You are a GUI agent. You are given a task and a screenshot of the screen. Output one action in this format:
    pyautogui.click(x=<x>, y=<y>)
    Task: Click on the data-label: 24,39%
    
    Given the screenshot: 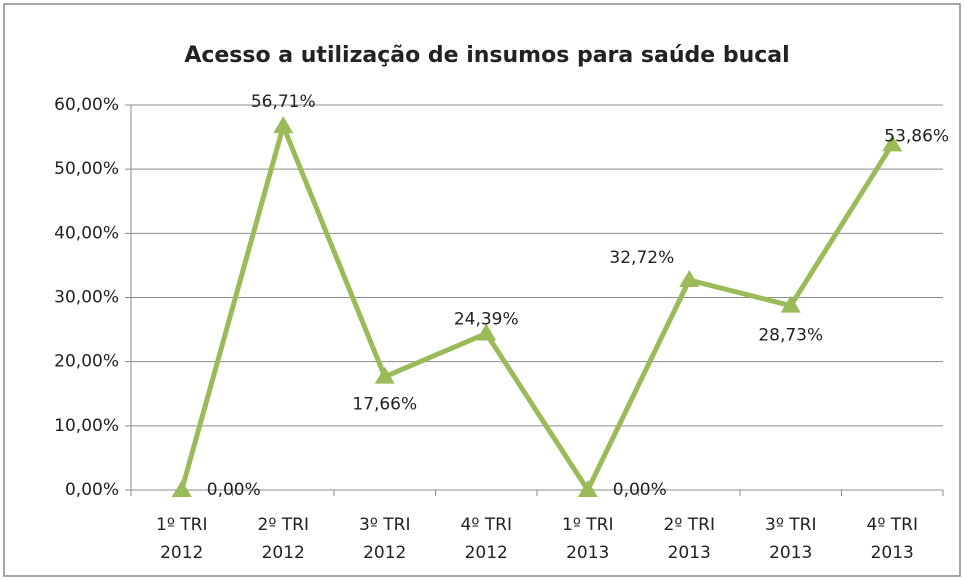 What is the action you would take?
    pyautogui.click(x=486, y=319)
    